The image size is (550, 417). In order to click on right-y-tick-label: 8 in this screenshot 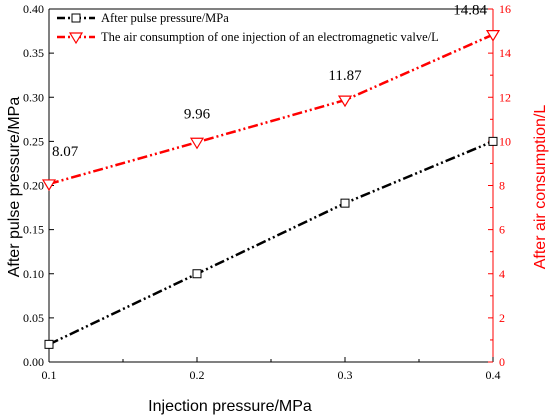, I will do `click(502, 186)`.